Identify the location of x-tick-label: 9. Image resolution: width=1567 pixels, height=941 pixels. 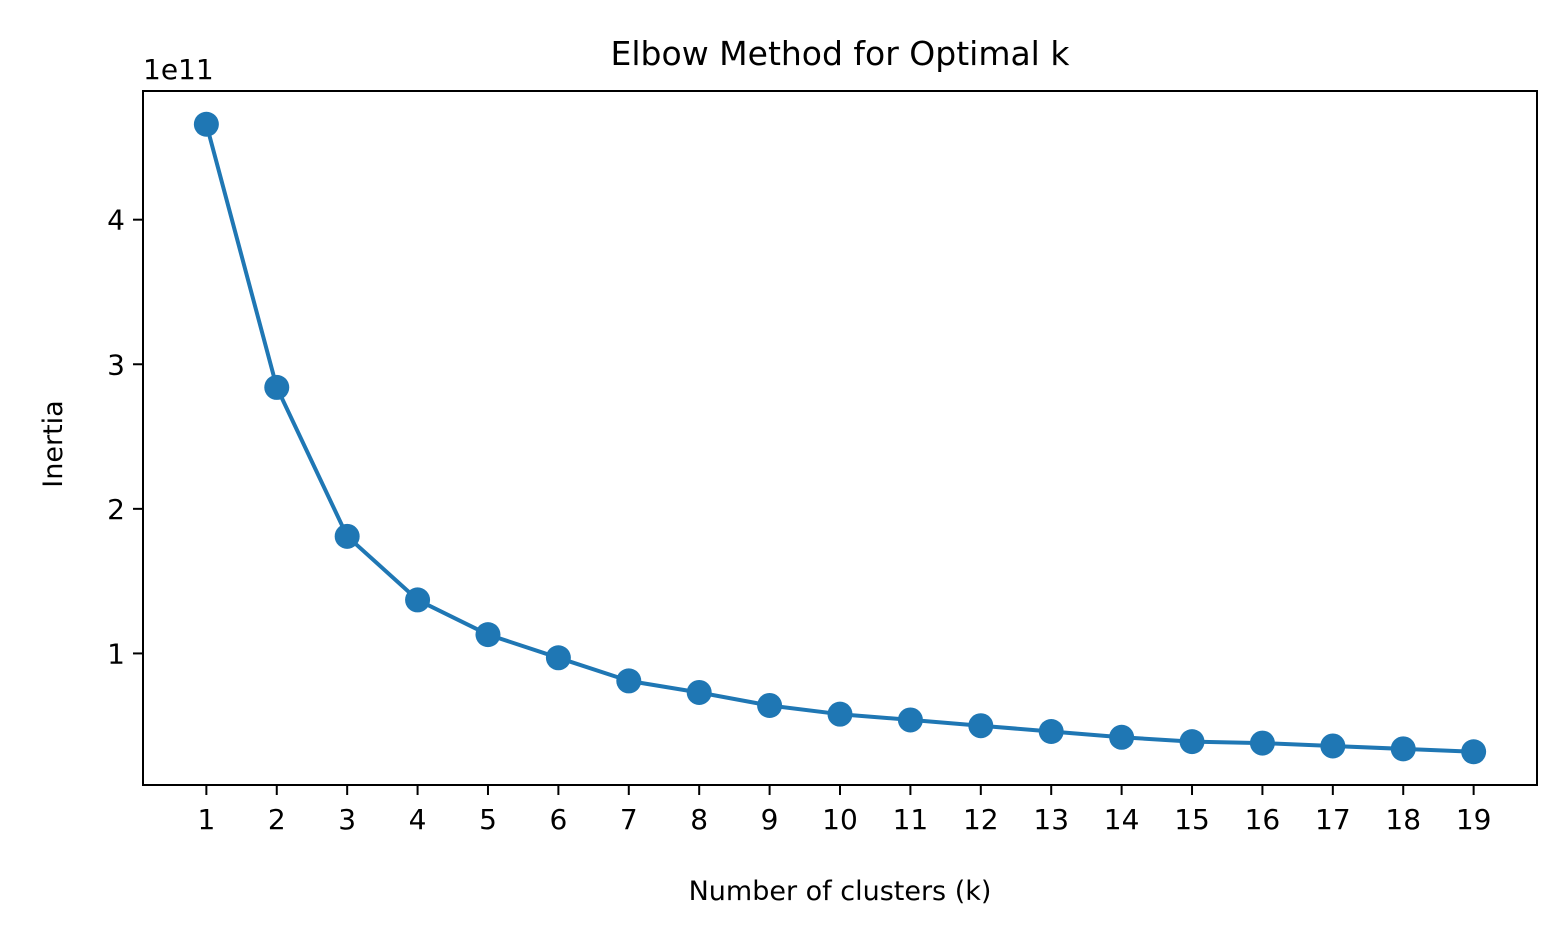
(770, 819).